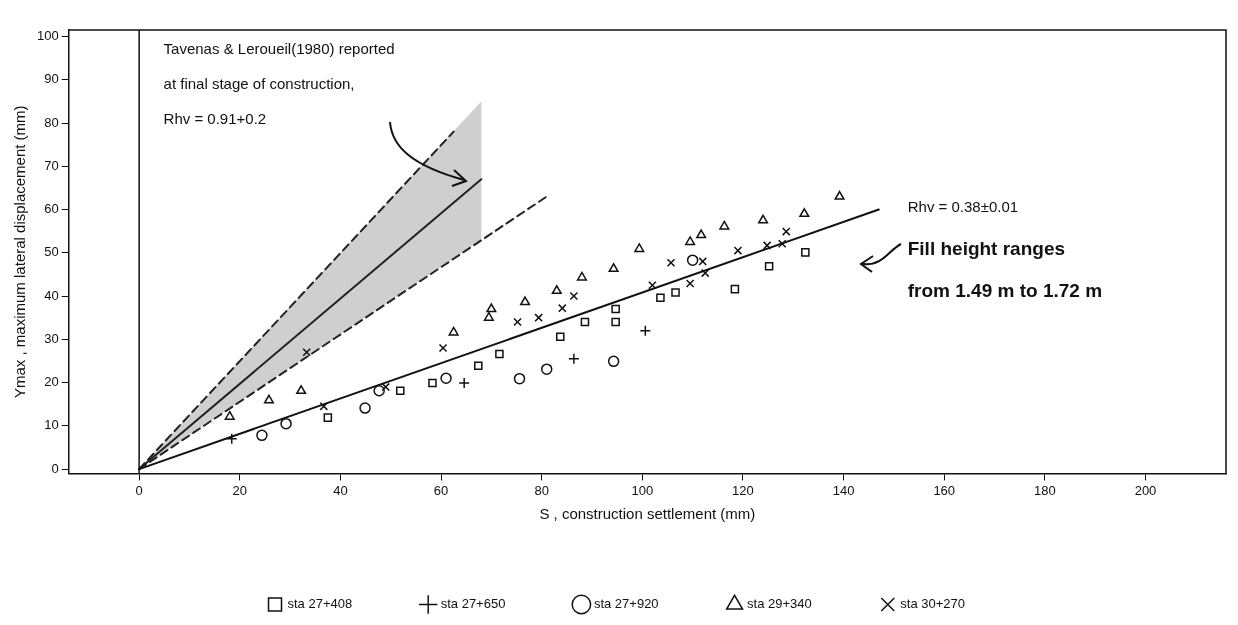 This screenshot has height=625, width=1238. What do you see at coordinates (259, 84) in the screenshot?
I see `annotation: at final stage of construction,` at bounding box center [259, 84].